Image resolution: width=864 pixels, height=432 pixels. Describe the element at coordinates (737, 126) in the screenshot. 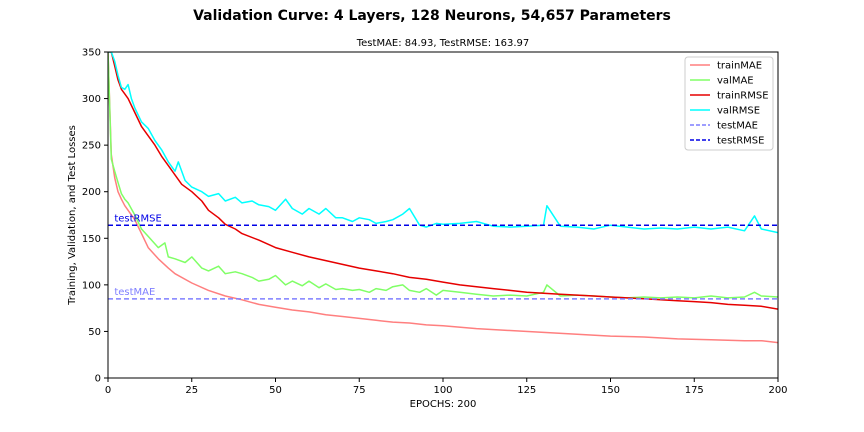

I see `legend-label-testmae: testMAE` at that location.